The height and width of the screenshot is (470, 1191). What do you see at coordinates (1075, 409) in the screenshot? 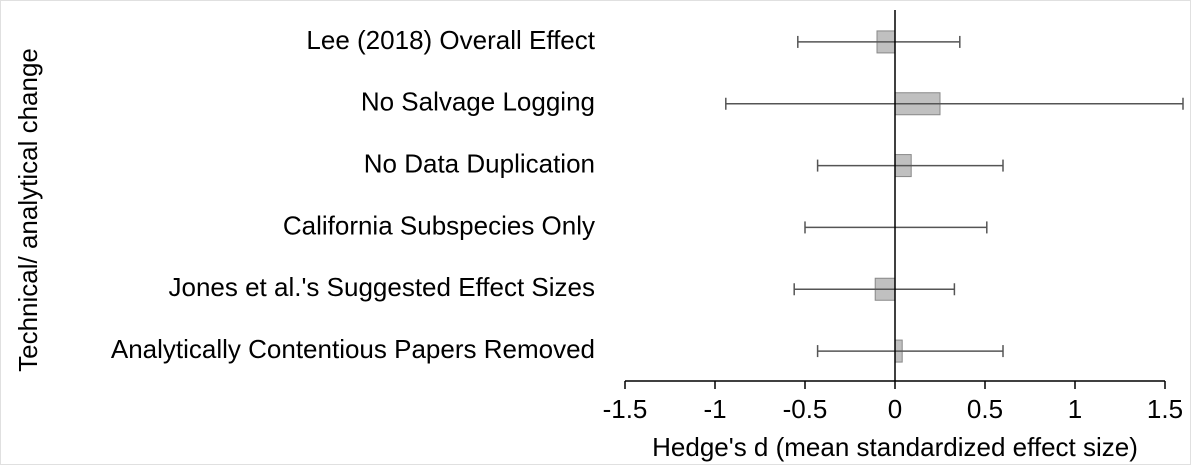
I see `x-tick-label: 1` at bounding box center [1075, 409].